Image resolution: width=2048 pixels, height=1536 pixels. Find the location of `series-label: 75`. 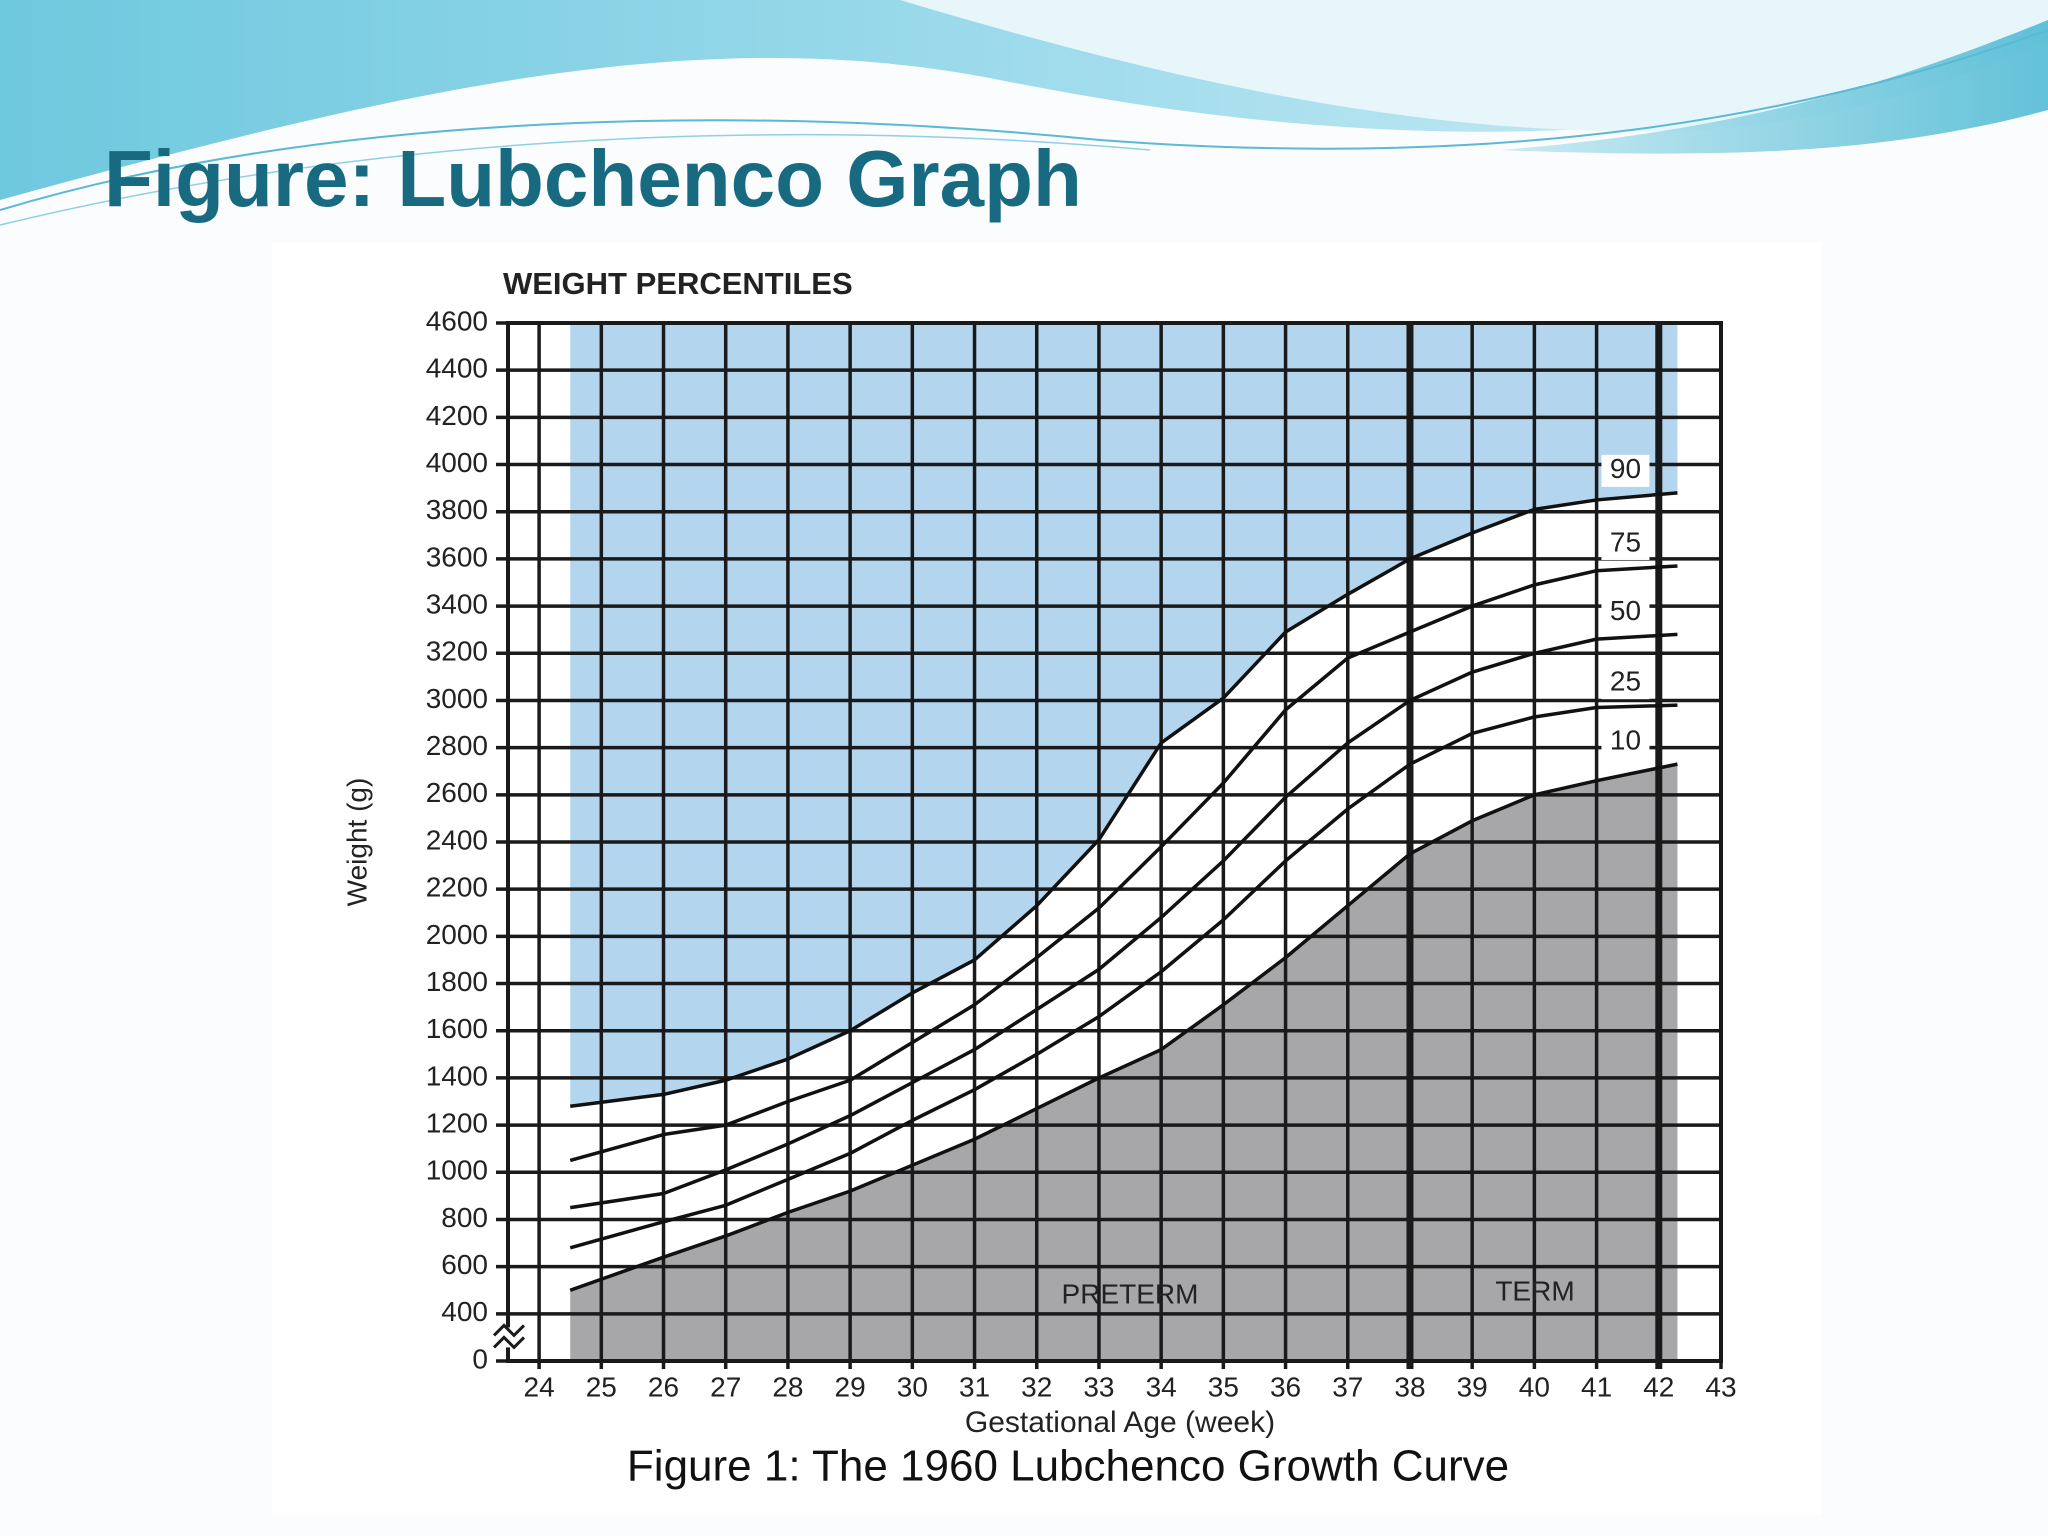

series-label: 75 is located at coordinates (1625, 541).